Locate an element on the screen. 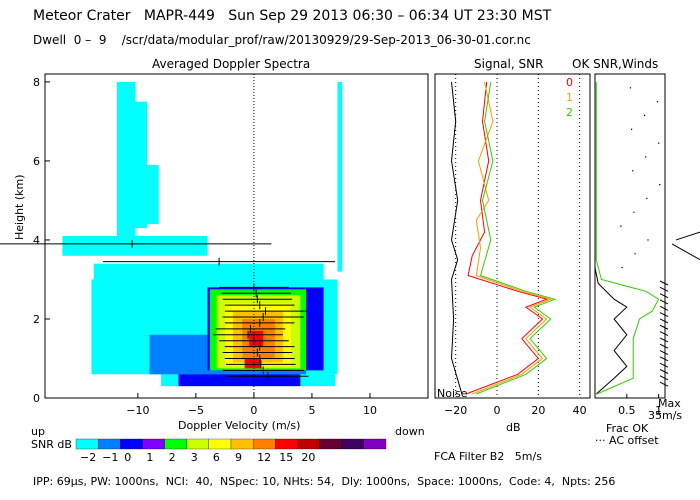 The image size is (700, 500). ipp-value: 69 is located at coordinates (63, 481).